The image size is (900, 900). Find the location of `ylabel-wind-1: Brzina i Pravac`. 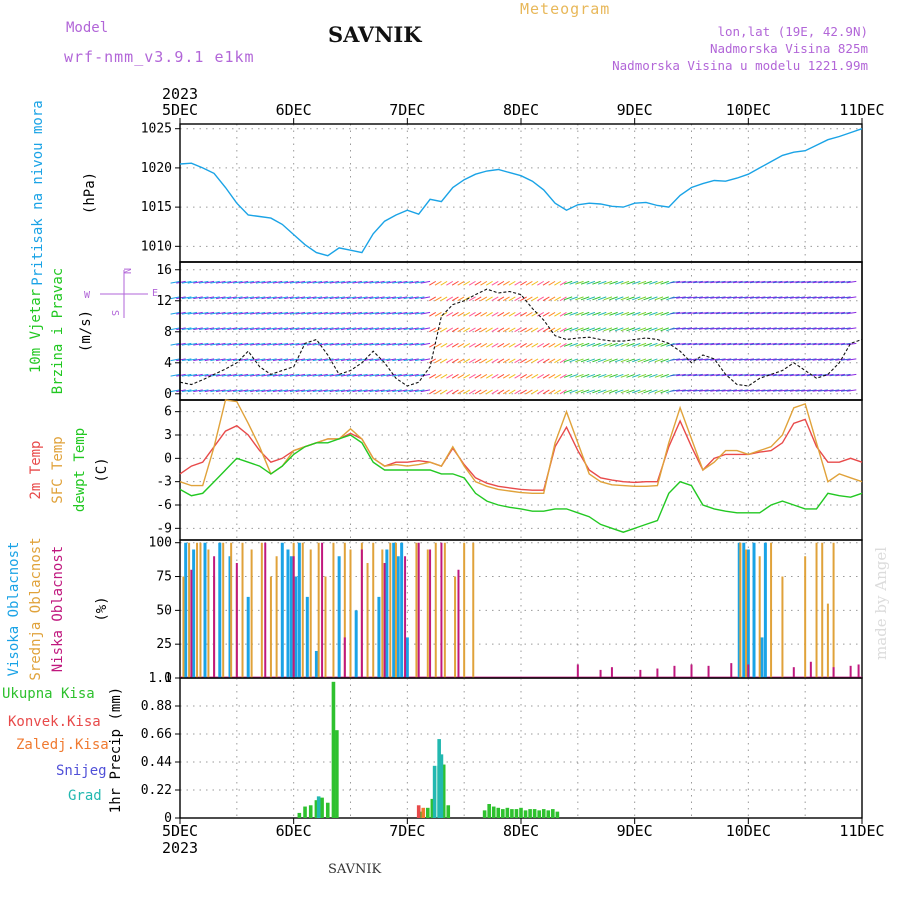

ylabel-wind-1: Brzina i Pravac is located at coordinates (58, 331).